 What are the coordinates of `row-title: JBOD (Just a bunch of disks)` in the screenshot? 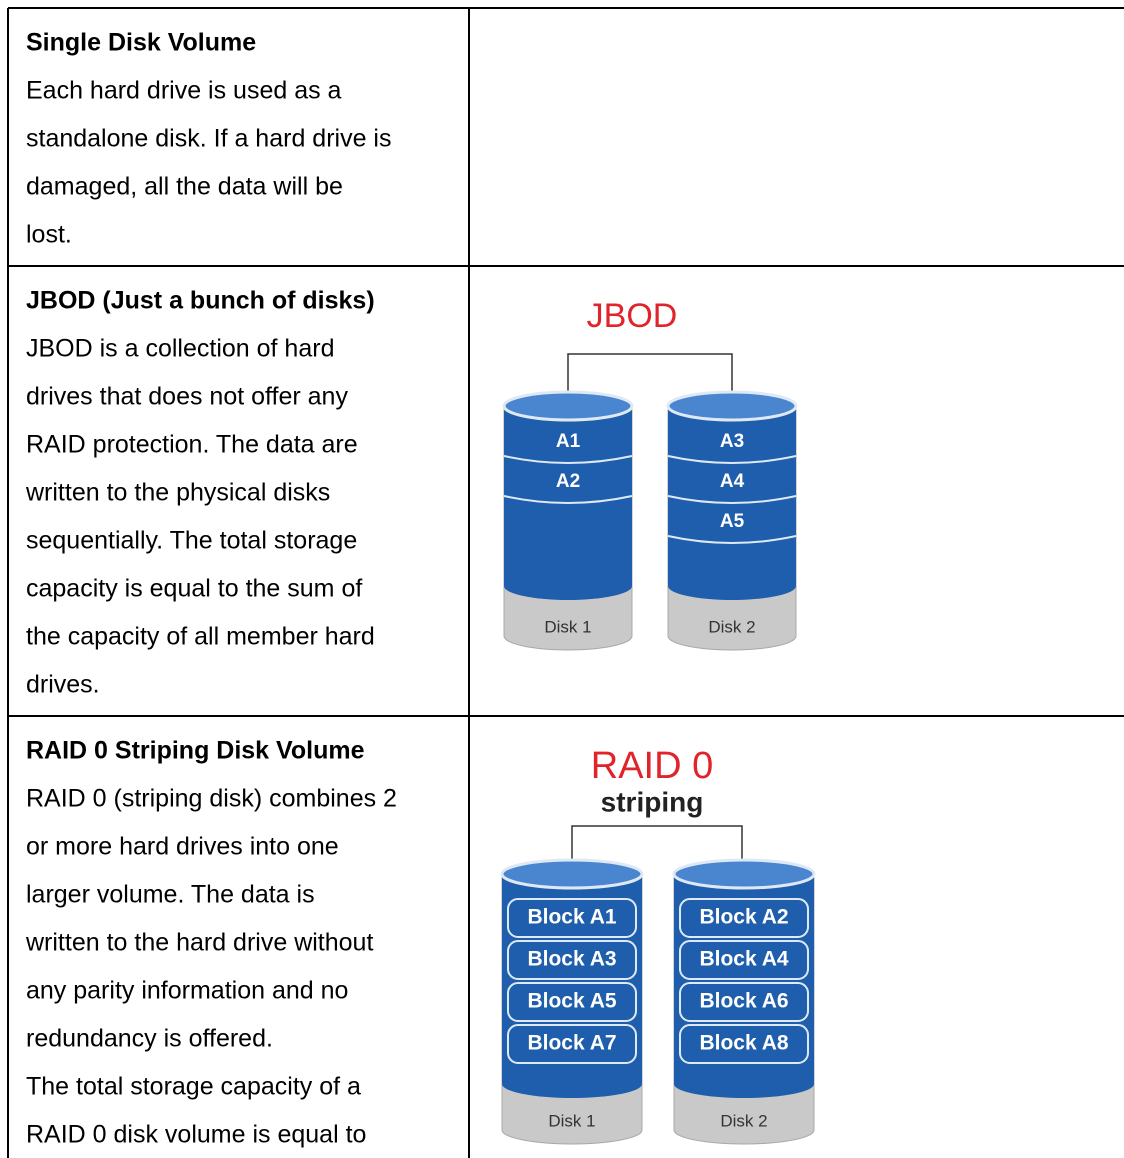 It's located at (200, 301).